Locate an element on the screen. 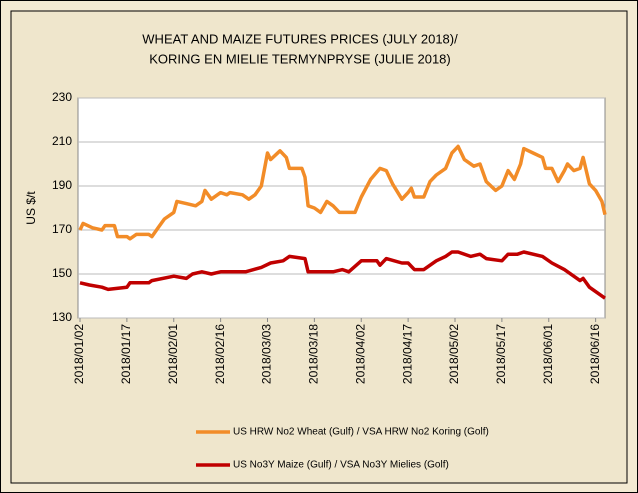 The image size is (638, 493). y-tick-label: 170 is located at coordinates (62, 229).